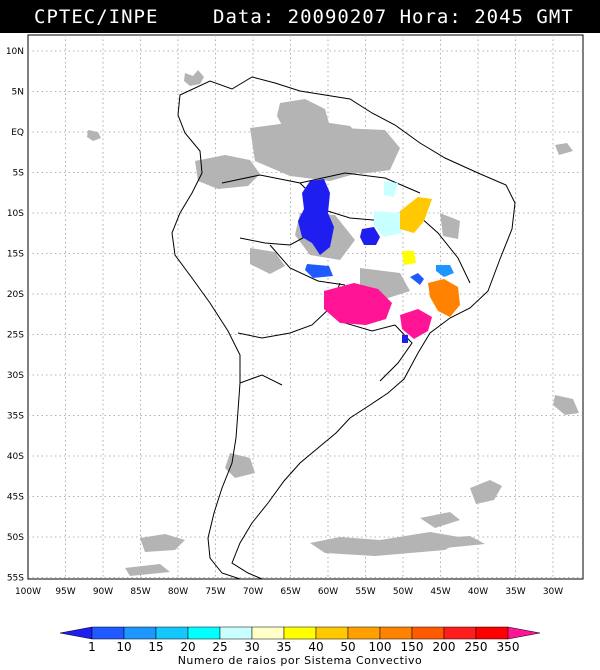 Image resolution: width=600 pixels, height=670 pixels. Describe the element at coordinates (15, 457) in the screenshot. I see `latitude-tick-label: 40S` at that location.